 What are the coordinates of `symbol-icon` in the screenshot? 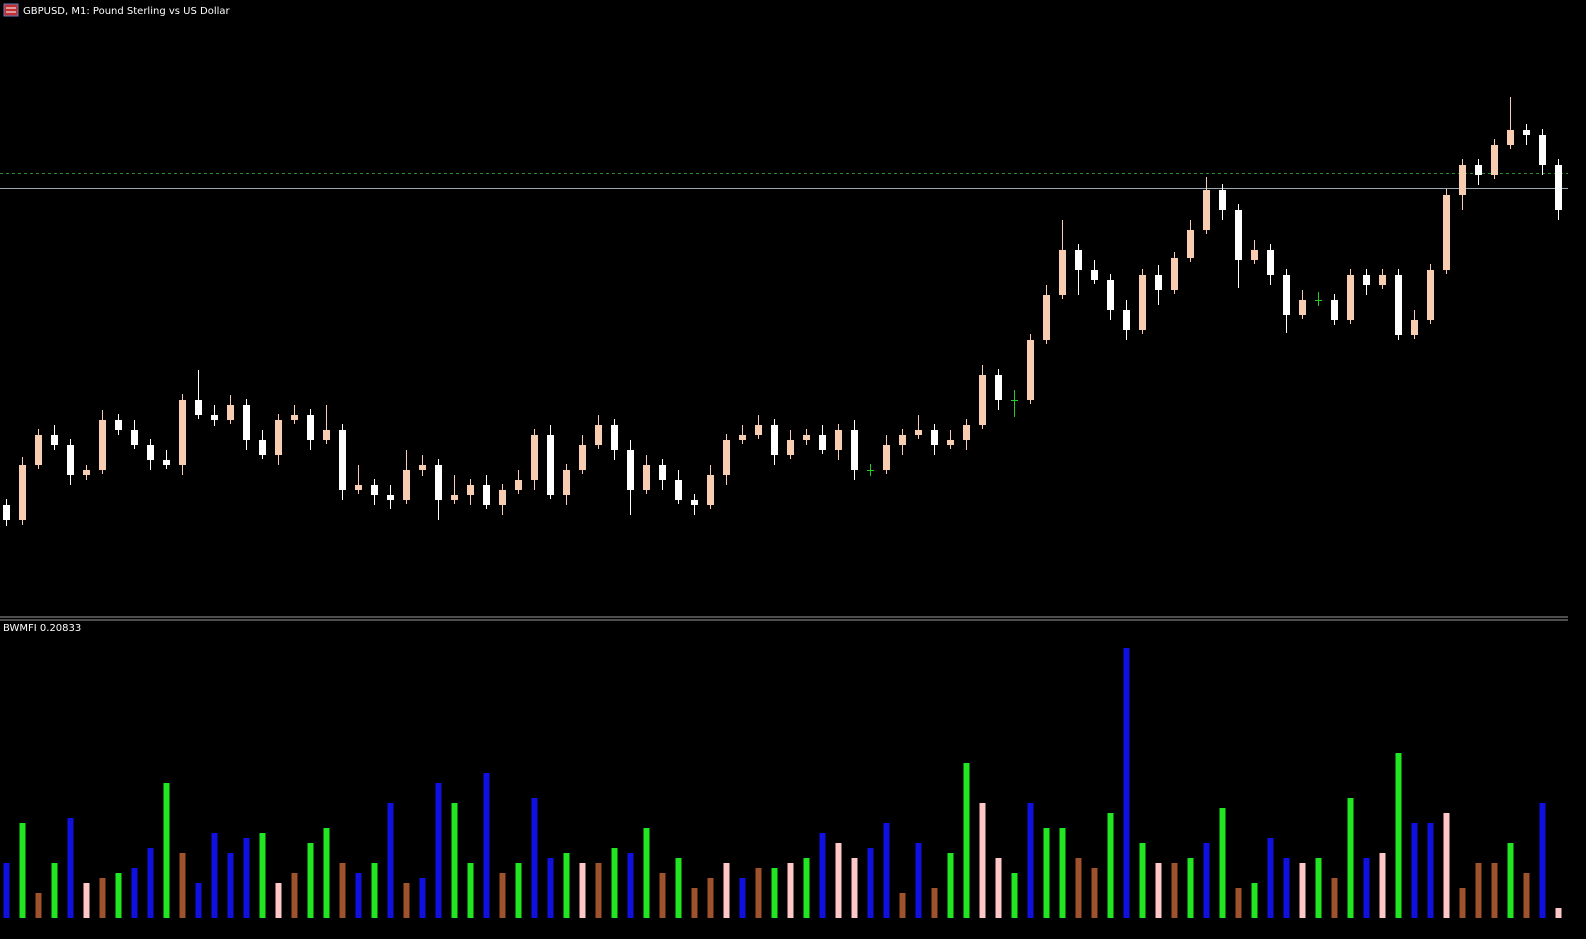 It's located at (11, 10).